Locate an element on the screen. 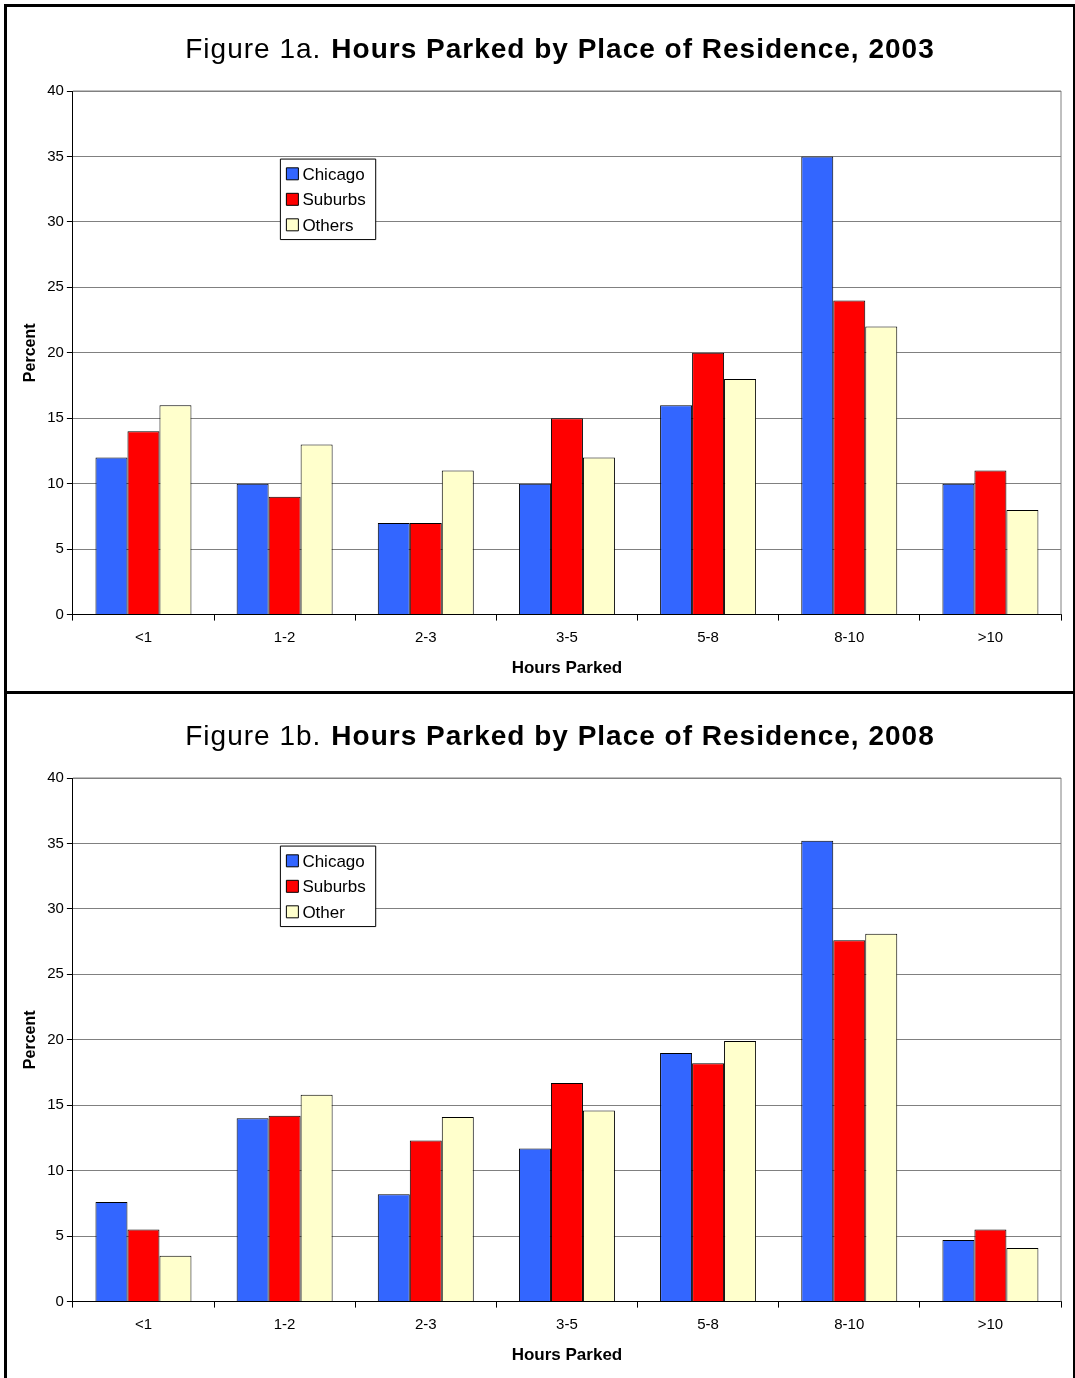 This screenshot has height=1378, width=1075. chart-title: Figure 1b. Hours Parked by Place of Residence, 2008 is located at coordinates (560, 736).